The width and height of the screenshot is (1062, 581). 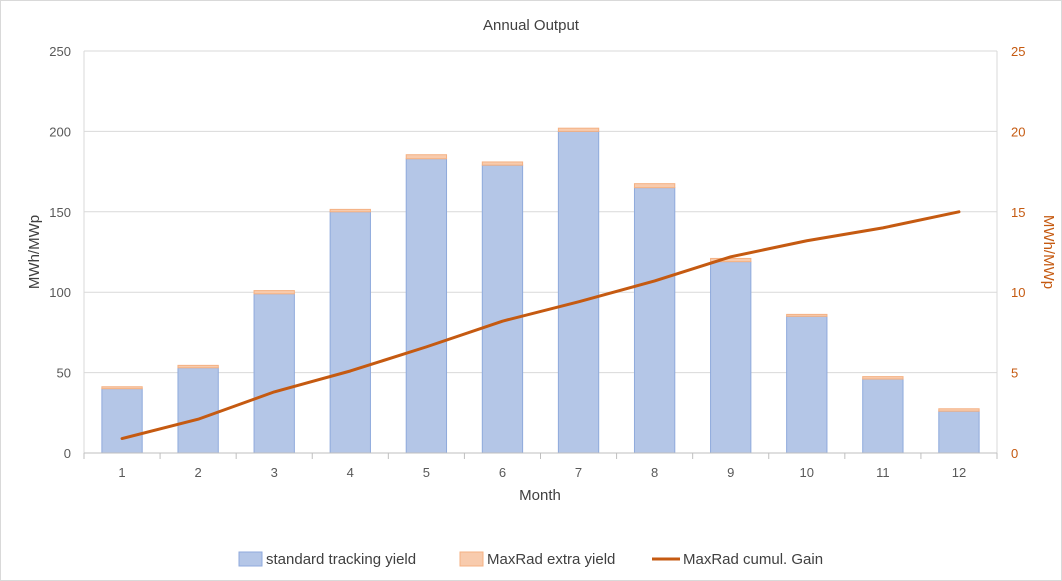 I want to click on chart-title: Annual Output, so click(x=531, y=25).